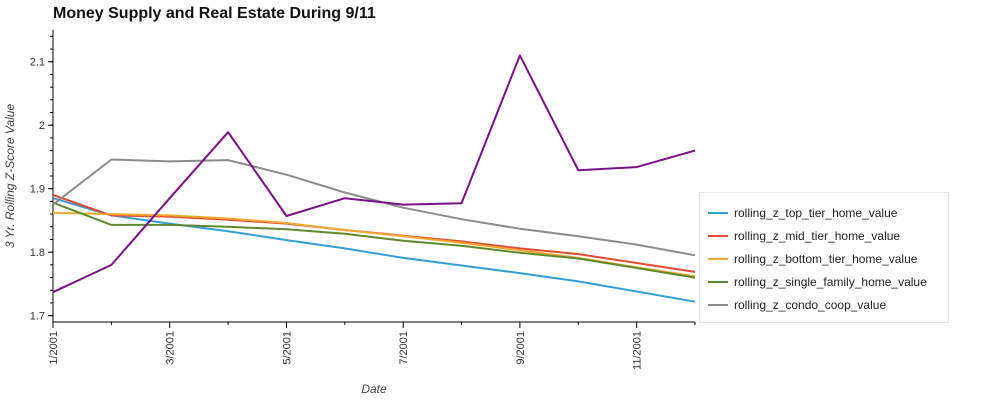 The image size is (1000, 400). Describe the element at coordinates (214, 13) in the screenshot. I see `chart-title: Money Supply and Real Estate During 9/11` at that location.